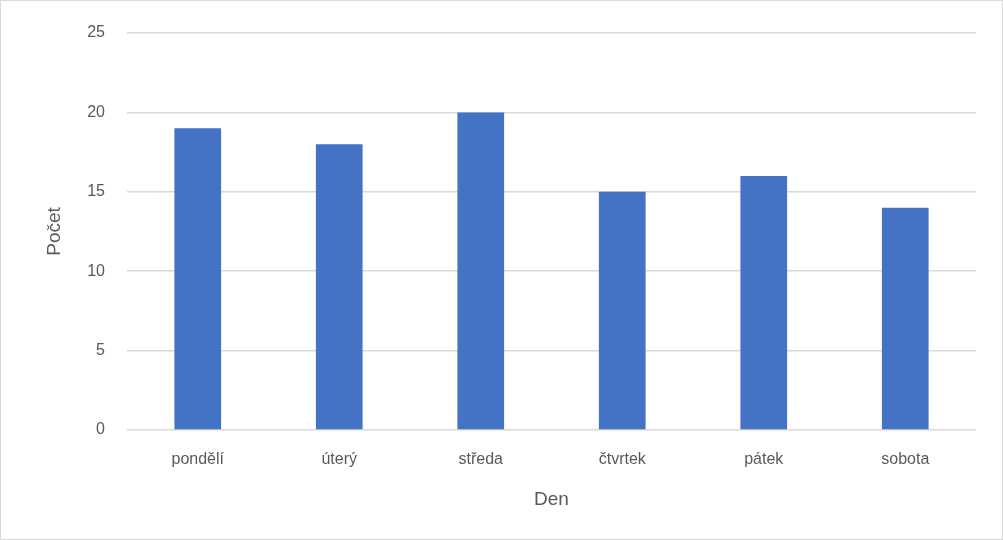 This screenshot has width=1003, height=540. I want to click on y-tick-label: 20, so click(96, 111).